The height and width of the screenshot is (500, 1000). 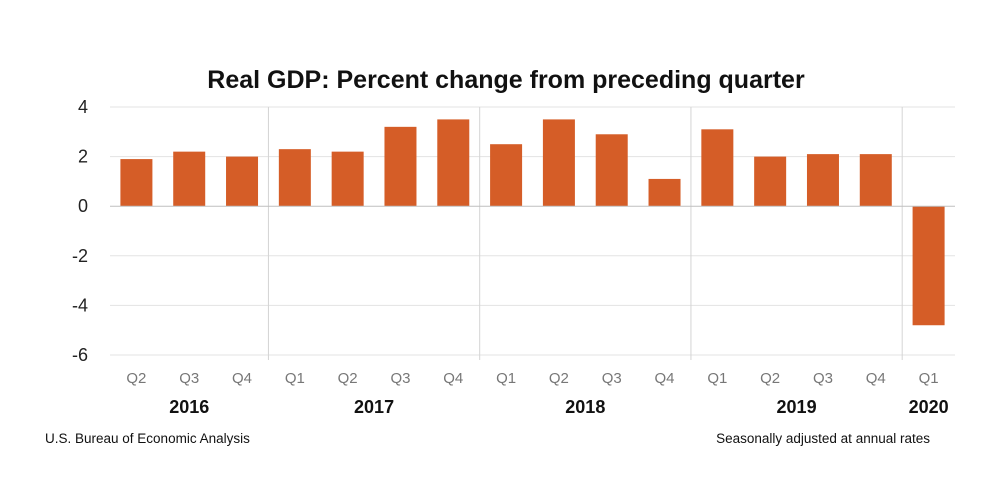 I want to click on y-tick-label: -4, so click(x=80, y=305).